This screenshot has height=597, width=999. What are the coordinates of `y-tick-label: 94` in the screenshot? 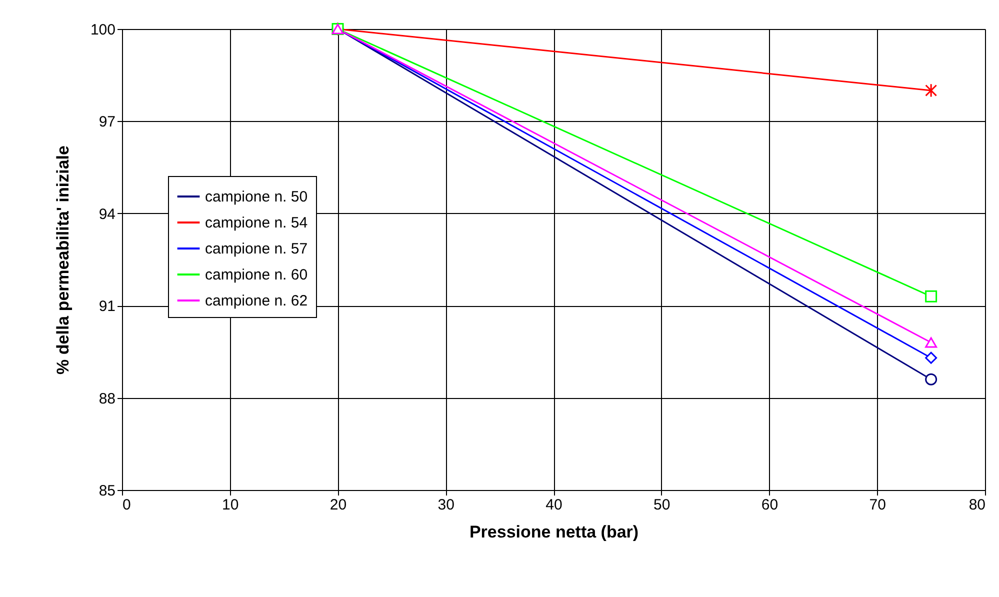 It's located at (107, 214).